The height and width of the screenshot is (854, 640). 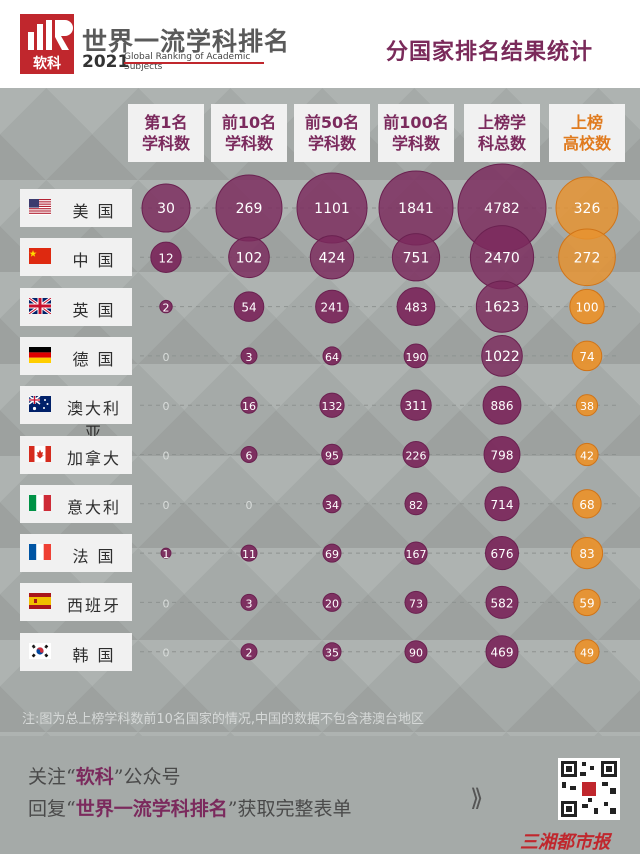 I want to click on country-row-label: 美 国, so click(x=76, y=208).